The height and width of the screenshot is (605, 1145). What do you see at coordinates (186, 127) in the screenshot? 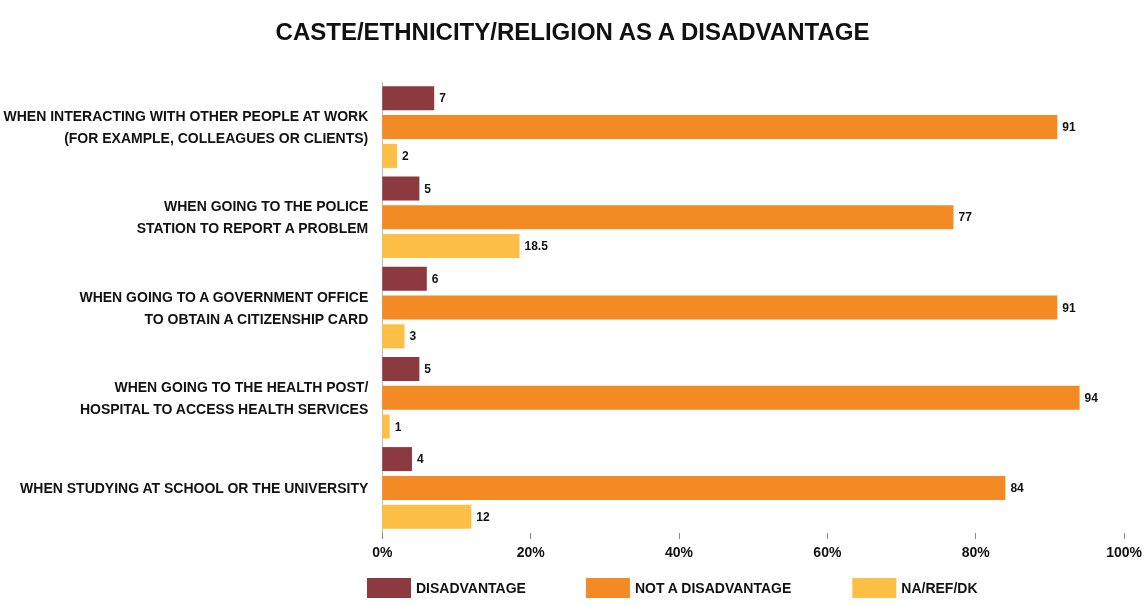
I see `y-tick-label: WHEN INTERACTING WITH OTHER PEOPLE AT WORK (FOR EXAMPLE, COLLEAGUES OR CLIENTS)` at bounding box center [186, 127].